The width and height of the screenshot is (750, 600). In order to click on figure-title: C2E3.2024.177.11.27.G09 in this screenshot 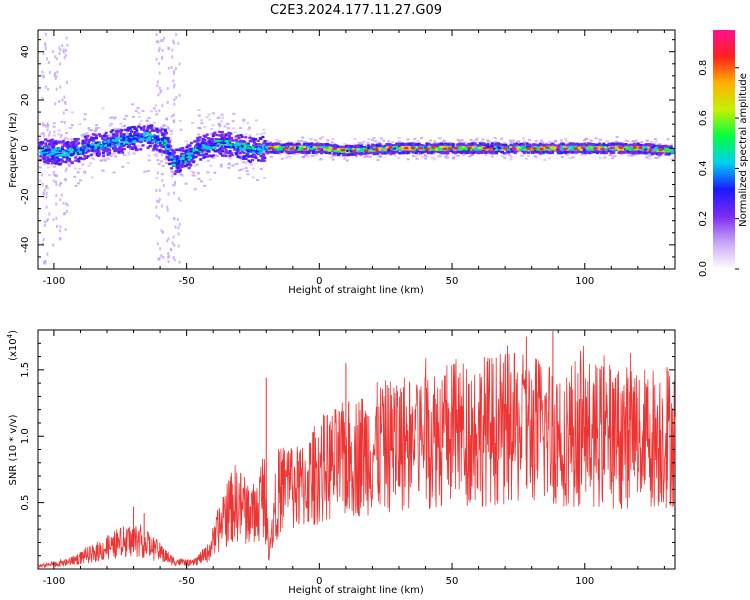, I will do `click(356, 10)`.